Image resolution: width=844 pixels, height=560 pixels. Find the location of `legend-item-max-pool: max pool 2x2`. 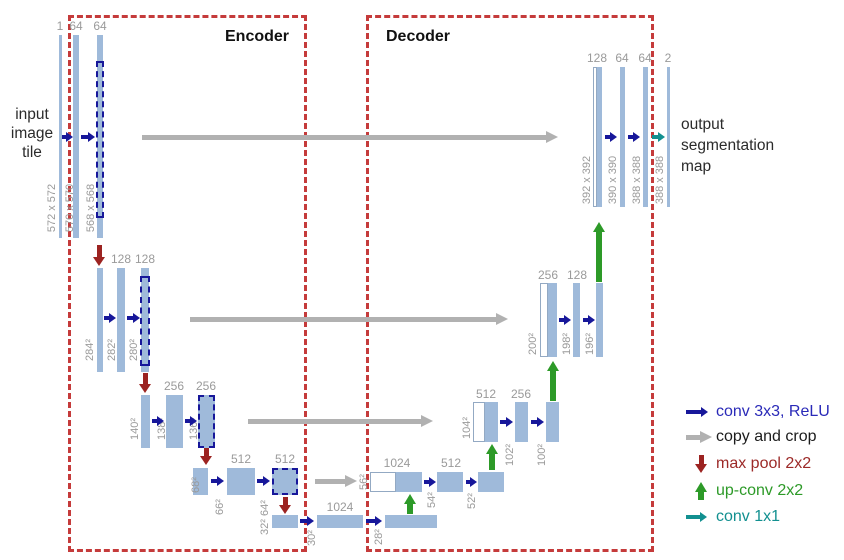

legend-item-max-pool: max pool 2x2 is located at coordinates (748, 464).